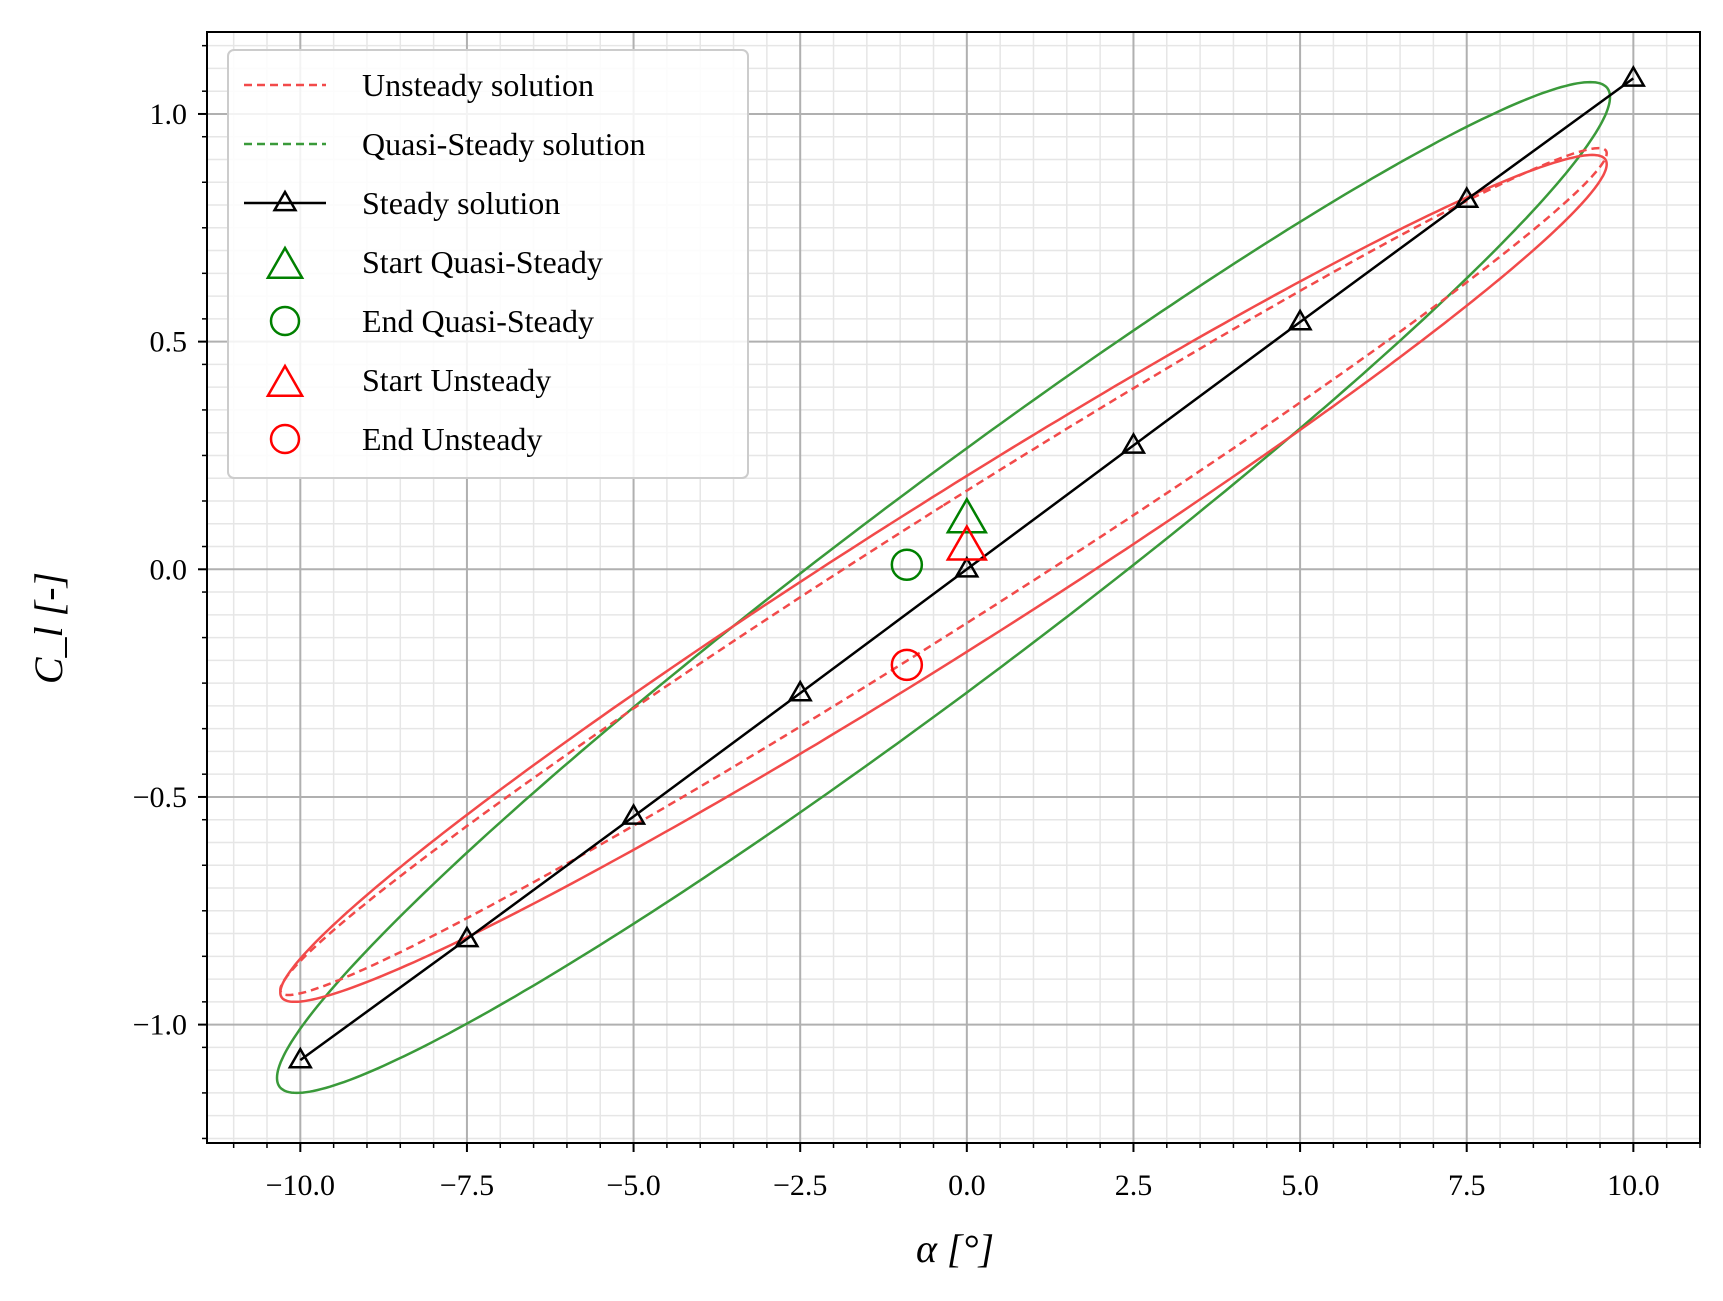 This screenshot has width=1723, height=1301. Describe the element at coordinates (1134, 1185) in the screenshot. I see `x-tick-label: 2.5` at that location.